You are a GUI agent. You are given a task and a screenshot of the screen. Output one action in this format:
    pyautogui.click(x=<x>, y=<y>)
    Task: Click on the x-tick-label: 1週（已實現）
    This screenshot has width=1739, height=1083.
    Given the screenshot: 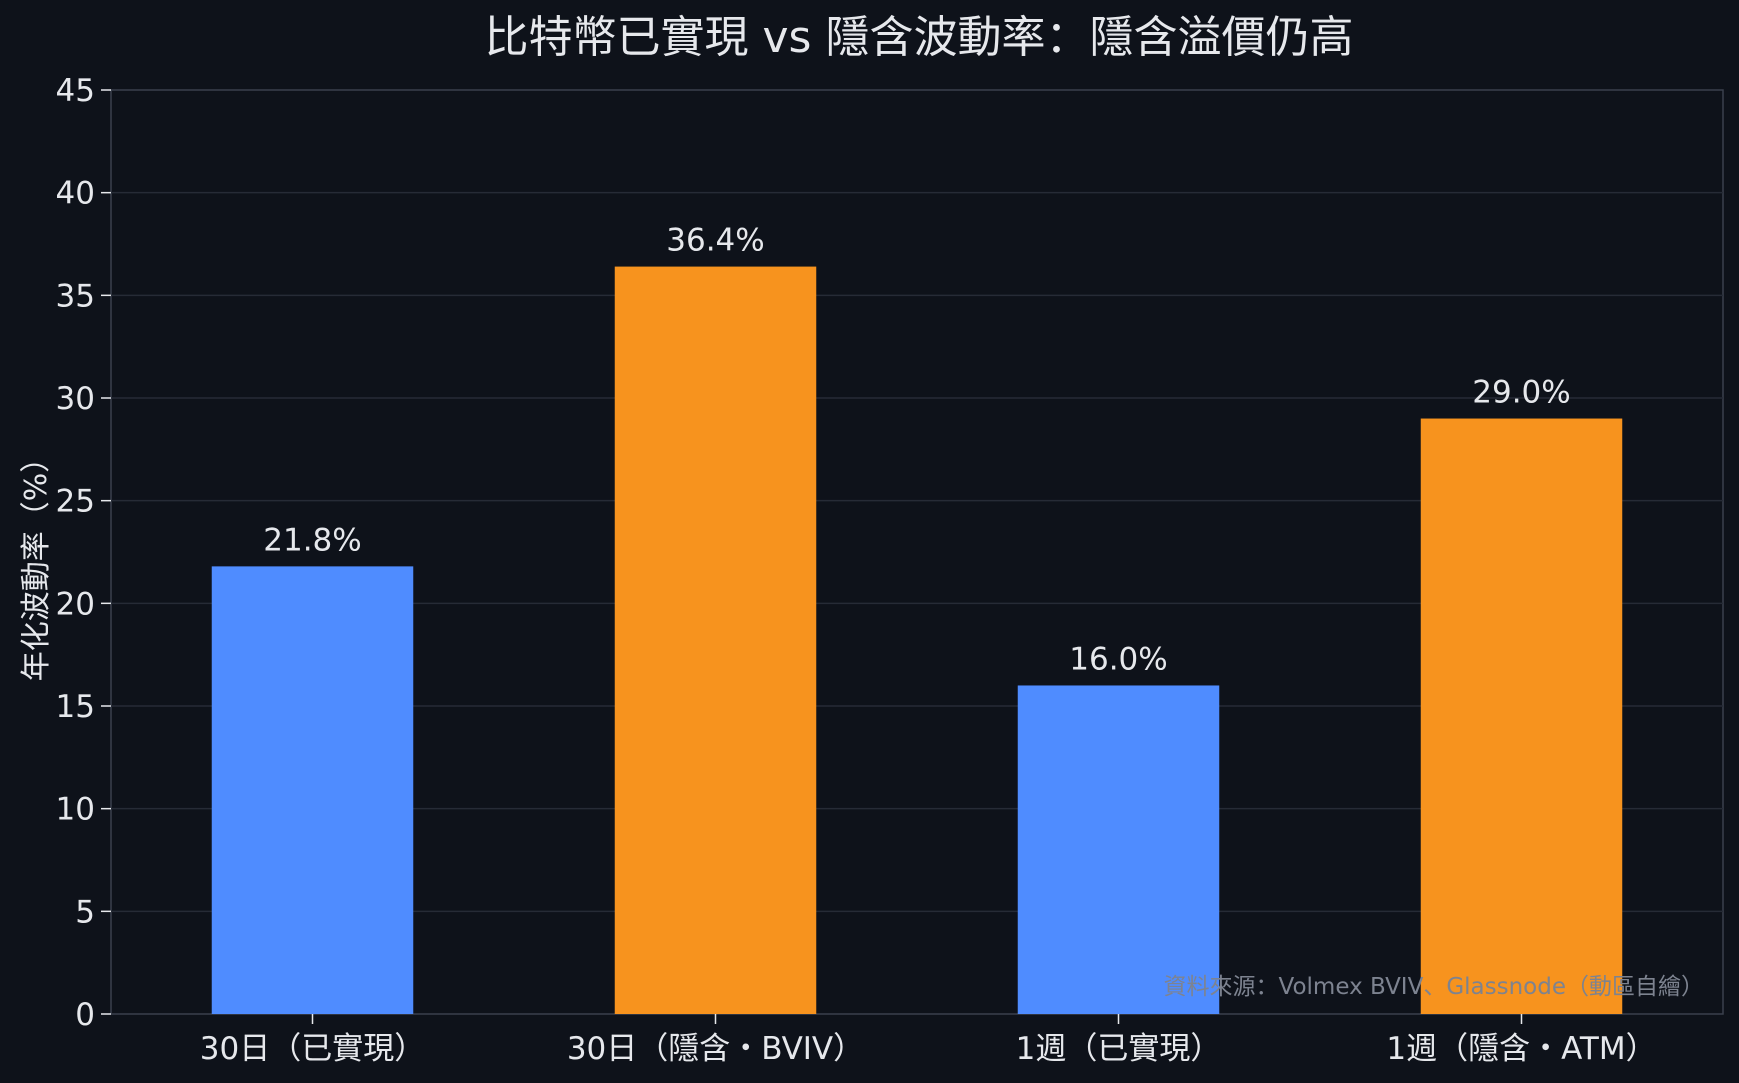 What is the action you would take?
    pyautogui.click(x=1119, y=1049)
    